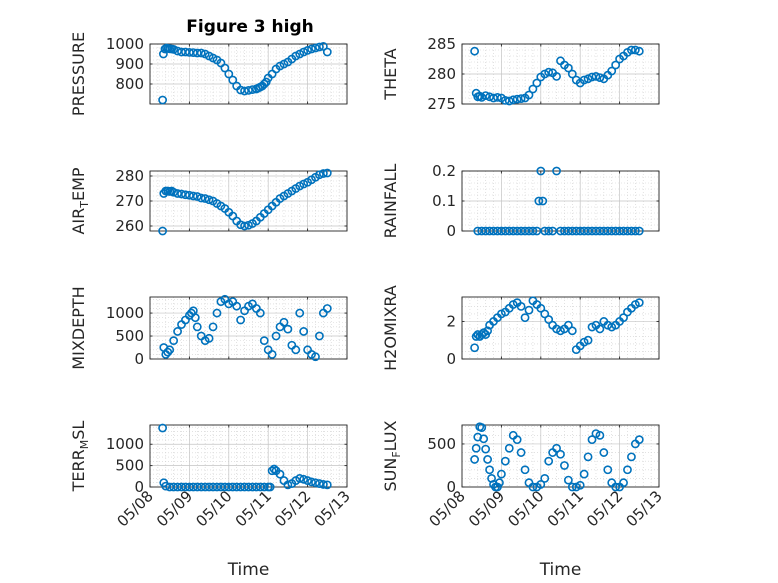 This screenshot has width=778, height=583. Describe the element at coordinates (80, 457) in the screenshot. I see `y-axis-label: TERRMSL` at that location.